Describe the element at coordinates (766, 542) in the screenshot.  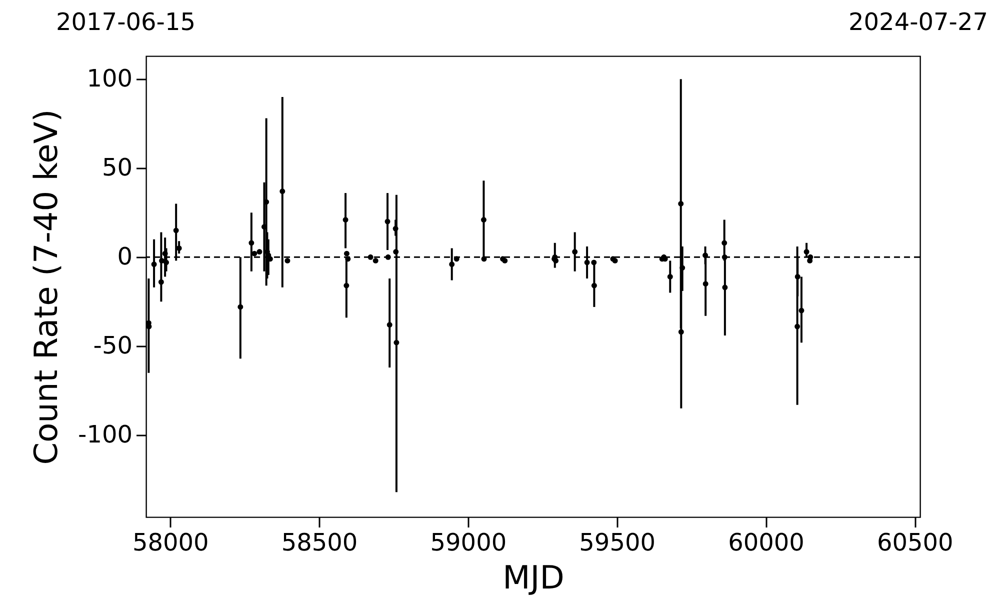
I see `x-tick-label: 60000` at that location.